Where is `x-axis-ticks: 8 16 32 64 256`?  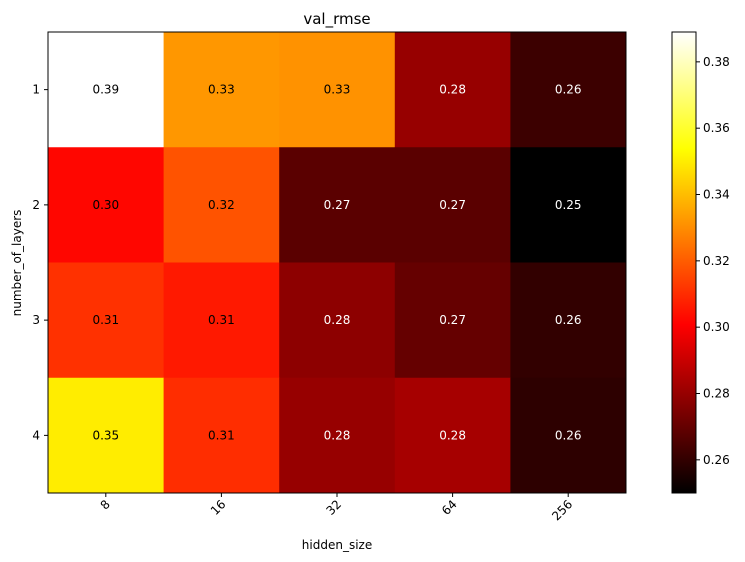 x-axis-ticks: 8 16 32 64 256 is located at coordinates (336, 508).